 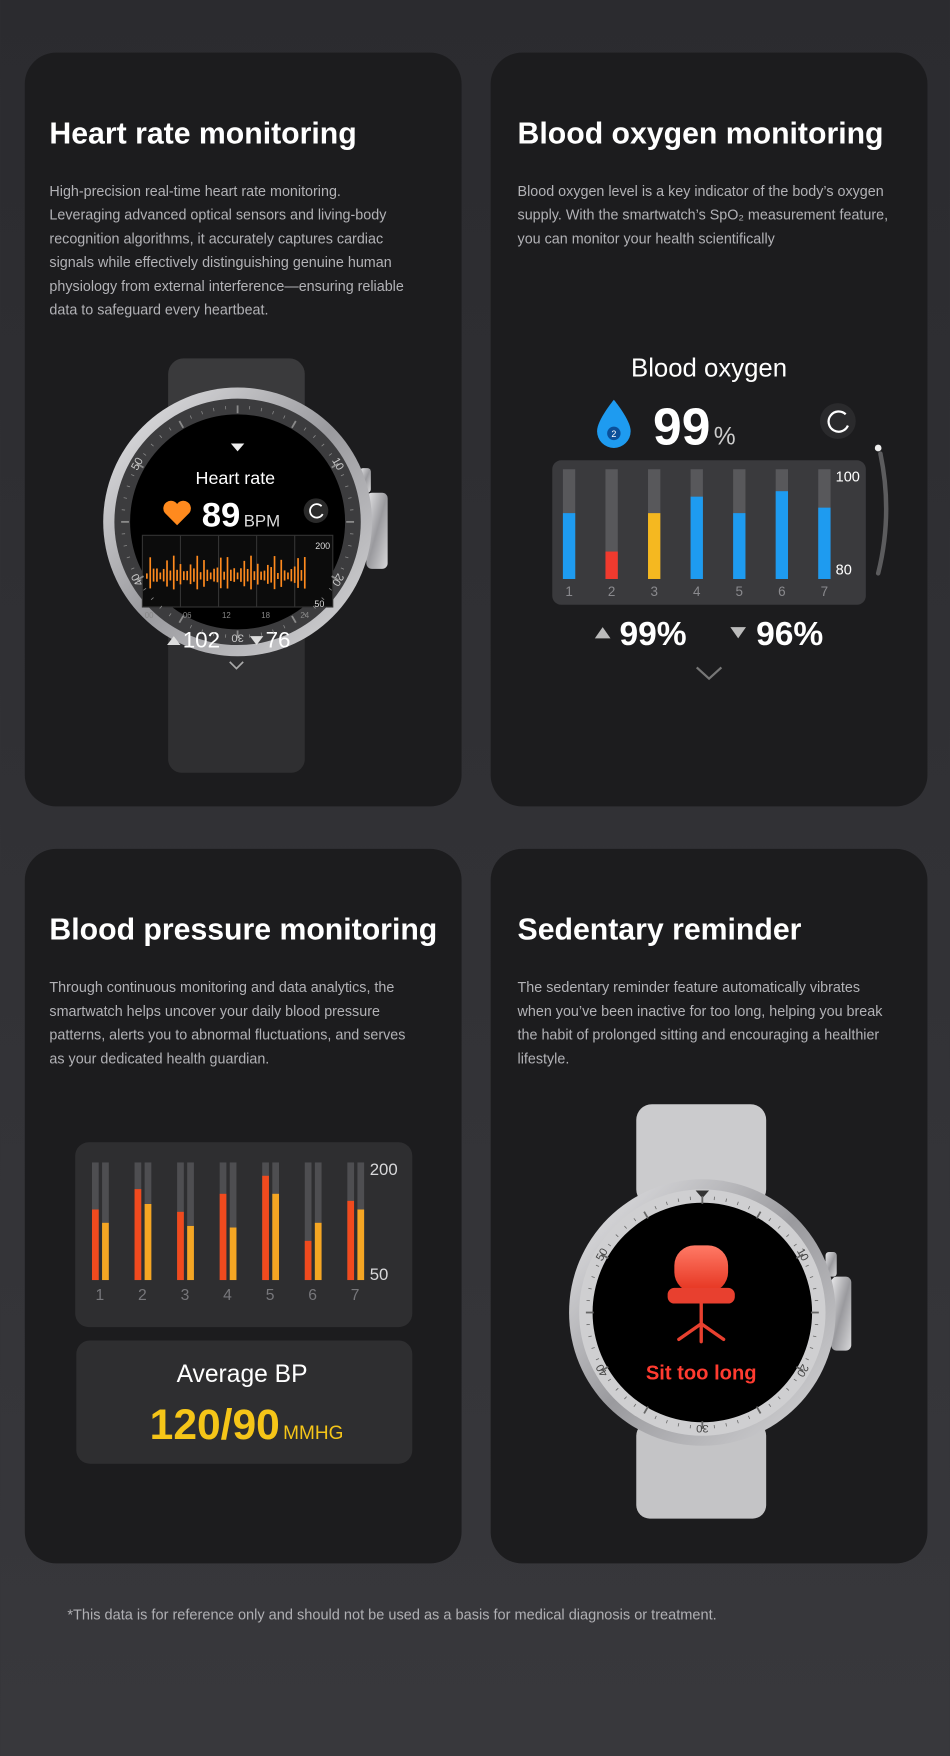 I want to click on oxygen-reading: 99%, so click(x=694, y=427).